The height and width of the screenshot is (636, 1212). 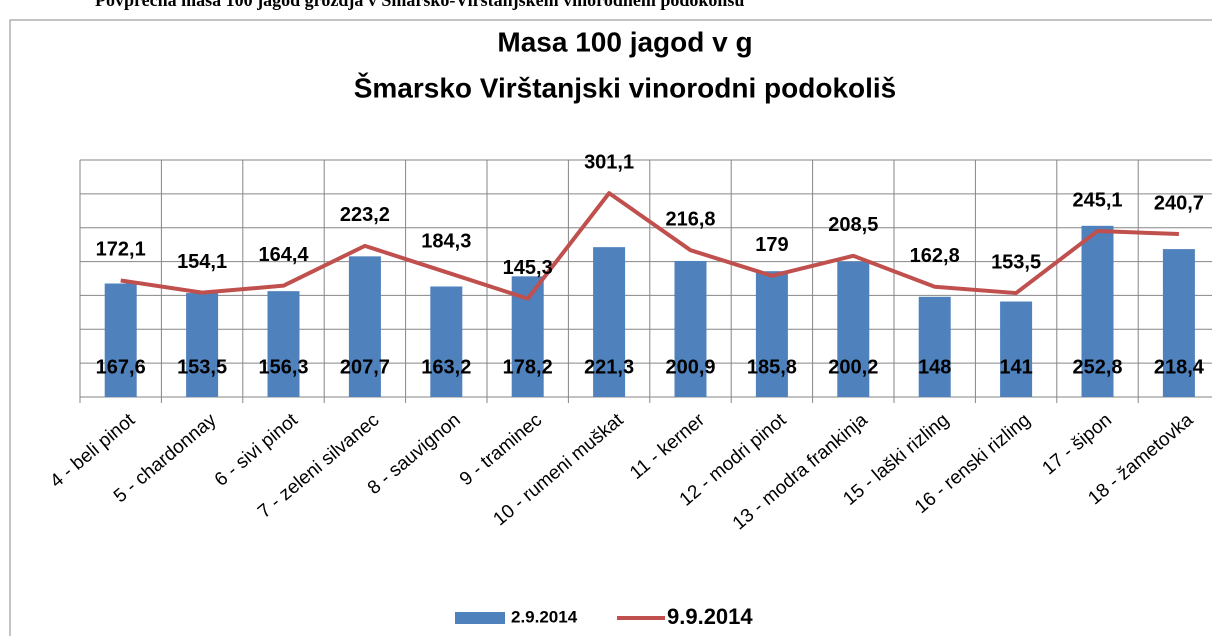 What do you see at coordinates (528, 268) in the screenshot?
I see `line-value-label: 145,3` at bounding box center [528, 268].